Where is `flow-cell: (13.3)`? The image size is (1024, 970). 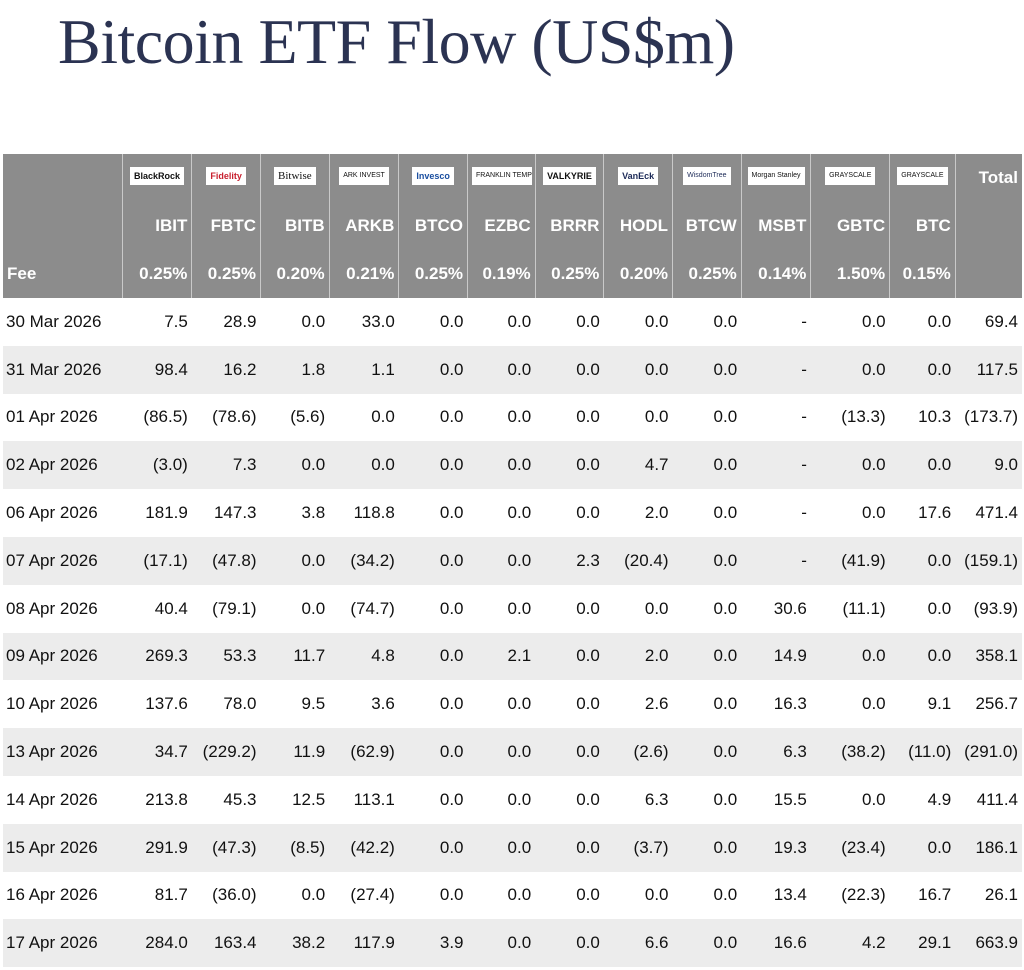 flow-cell: (13.3) is located at coordinates (863, 417).